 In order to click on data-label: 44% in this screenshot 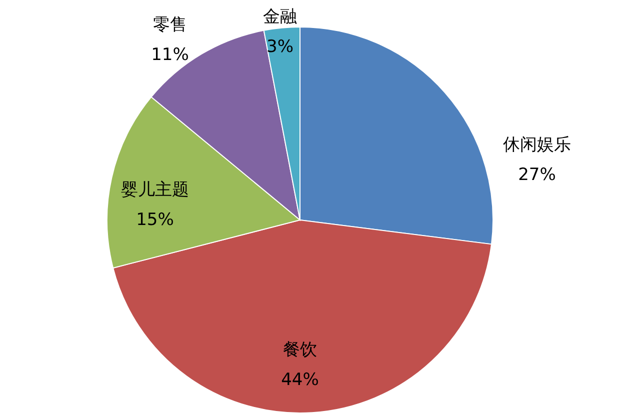, I will do `click(300, 380)`.